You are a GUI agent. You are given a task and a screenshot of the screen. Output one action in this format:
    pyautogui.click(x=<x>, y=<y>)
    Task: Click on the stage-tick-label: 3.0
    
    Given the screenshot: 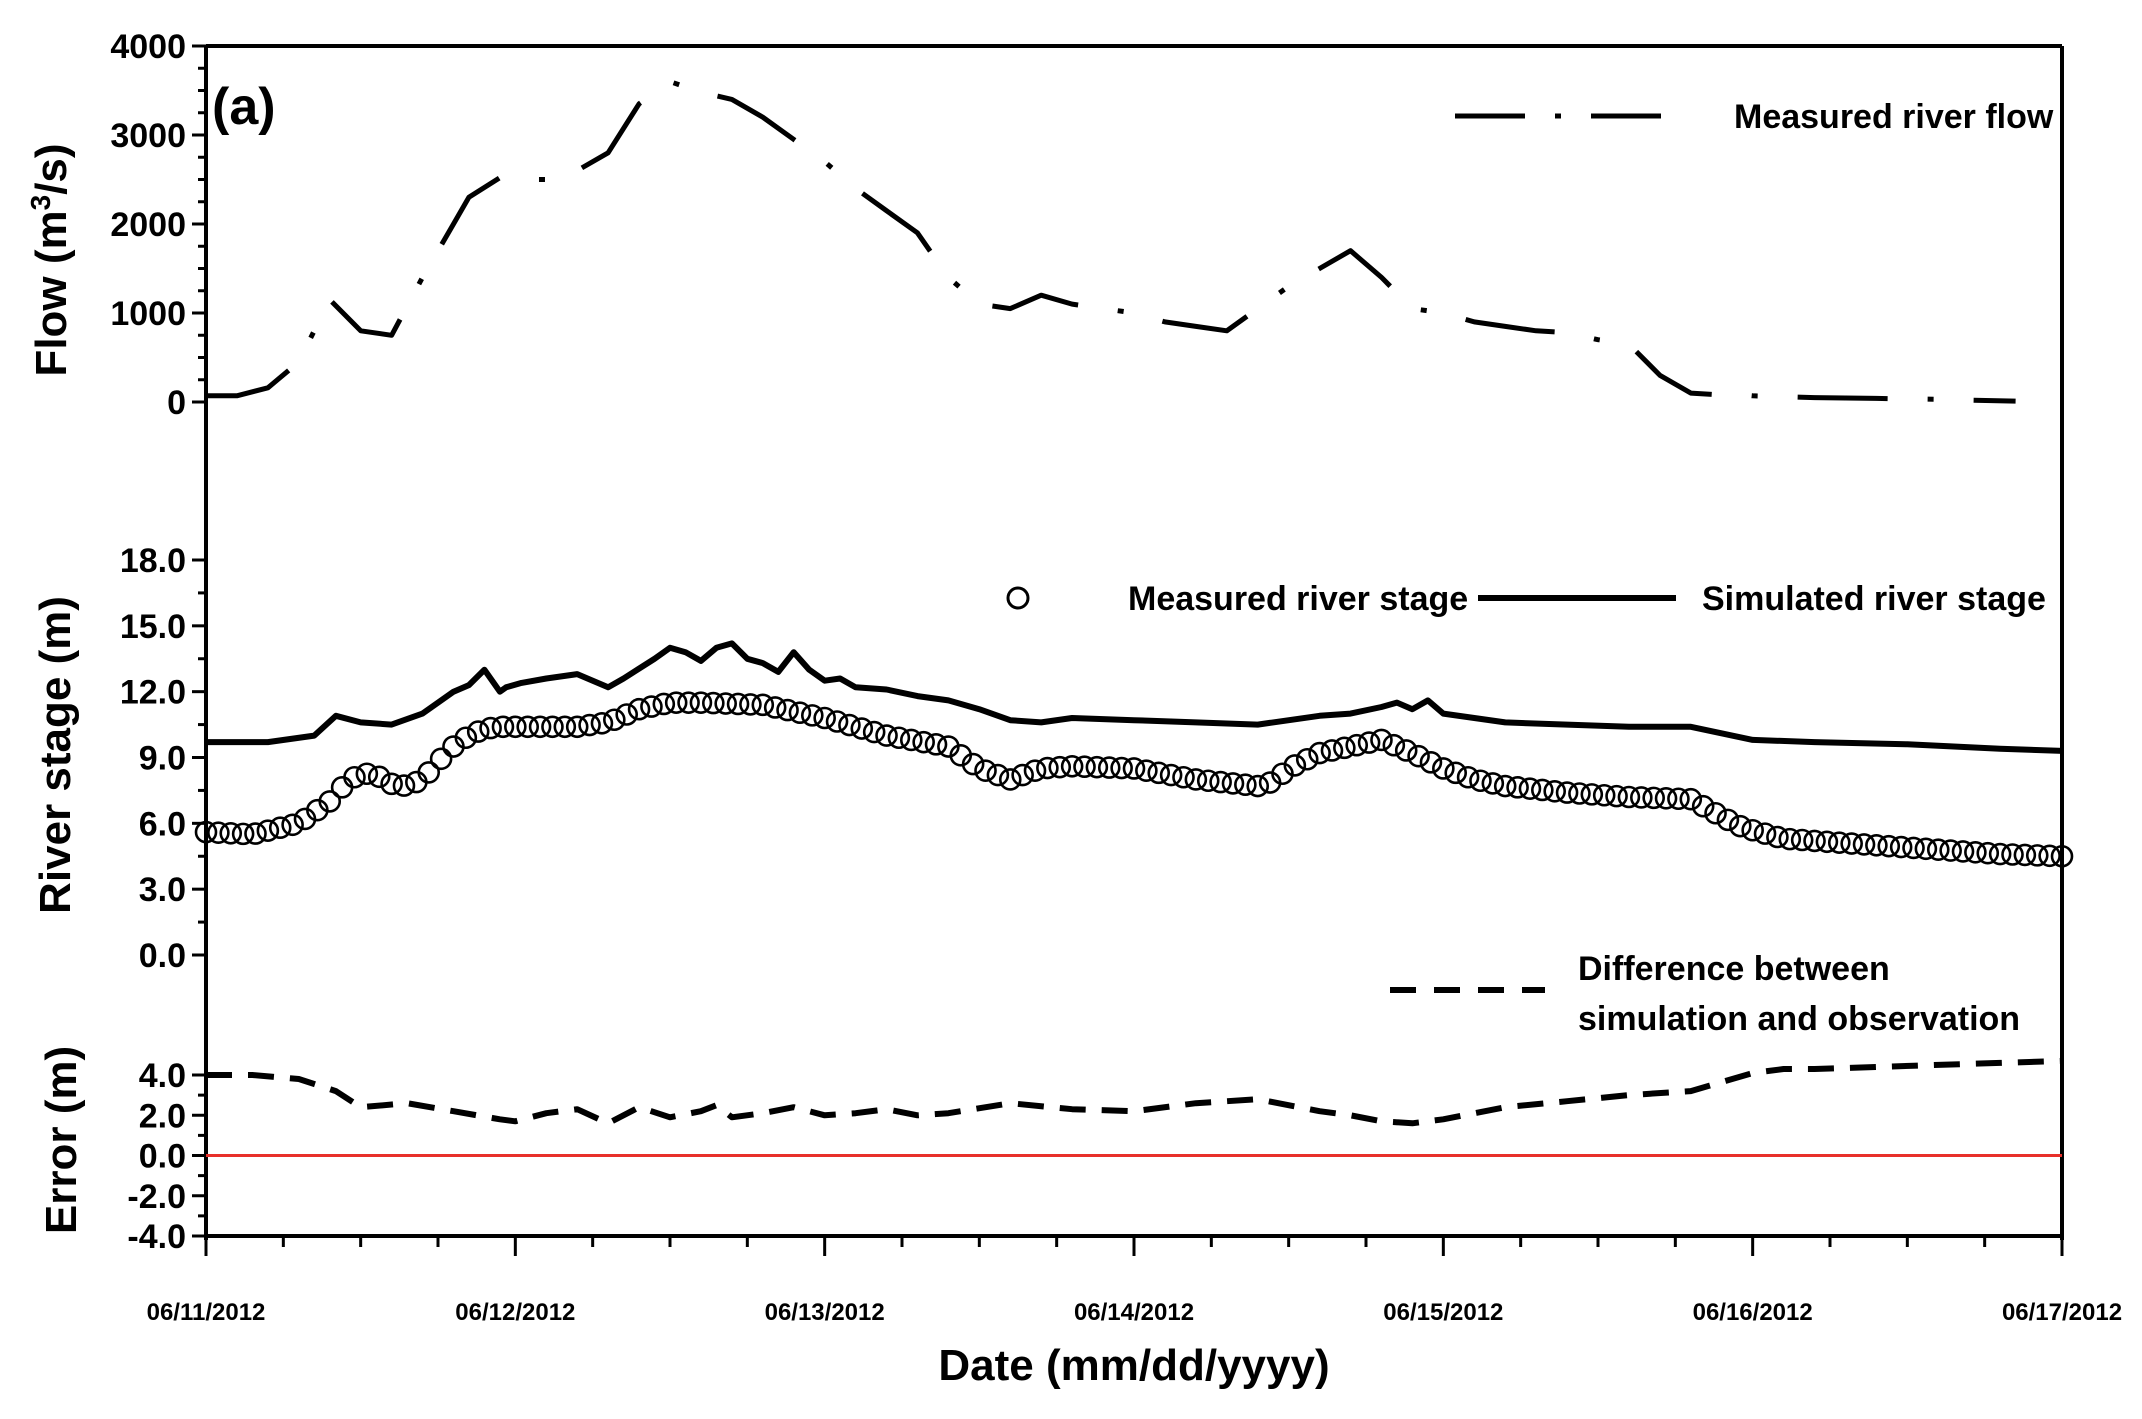 What is the action you would take?
    pyautogui.click(x=162, y=890)
    